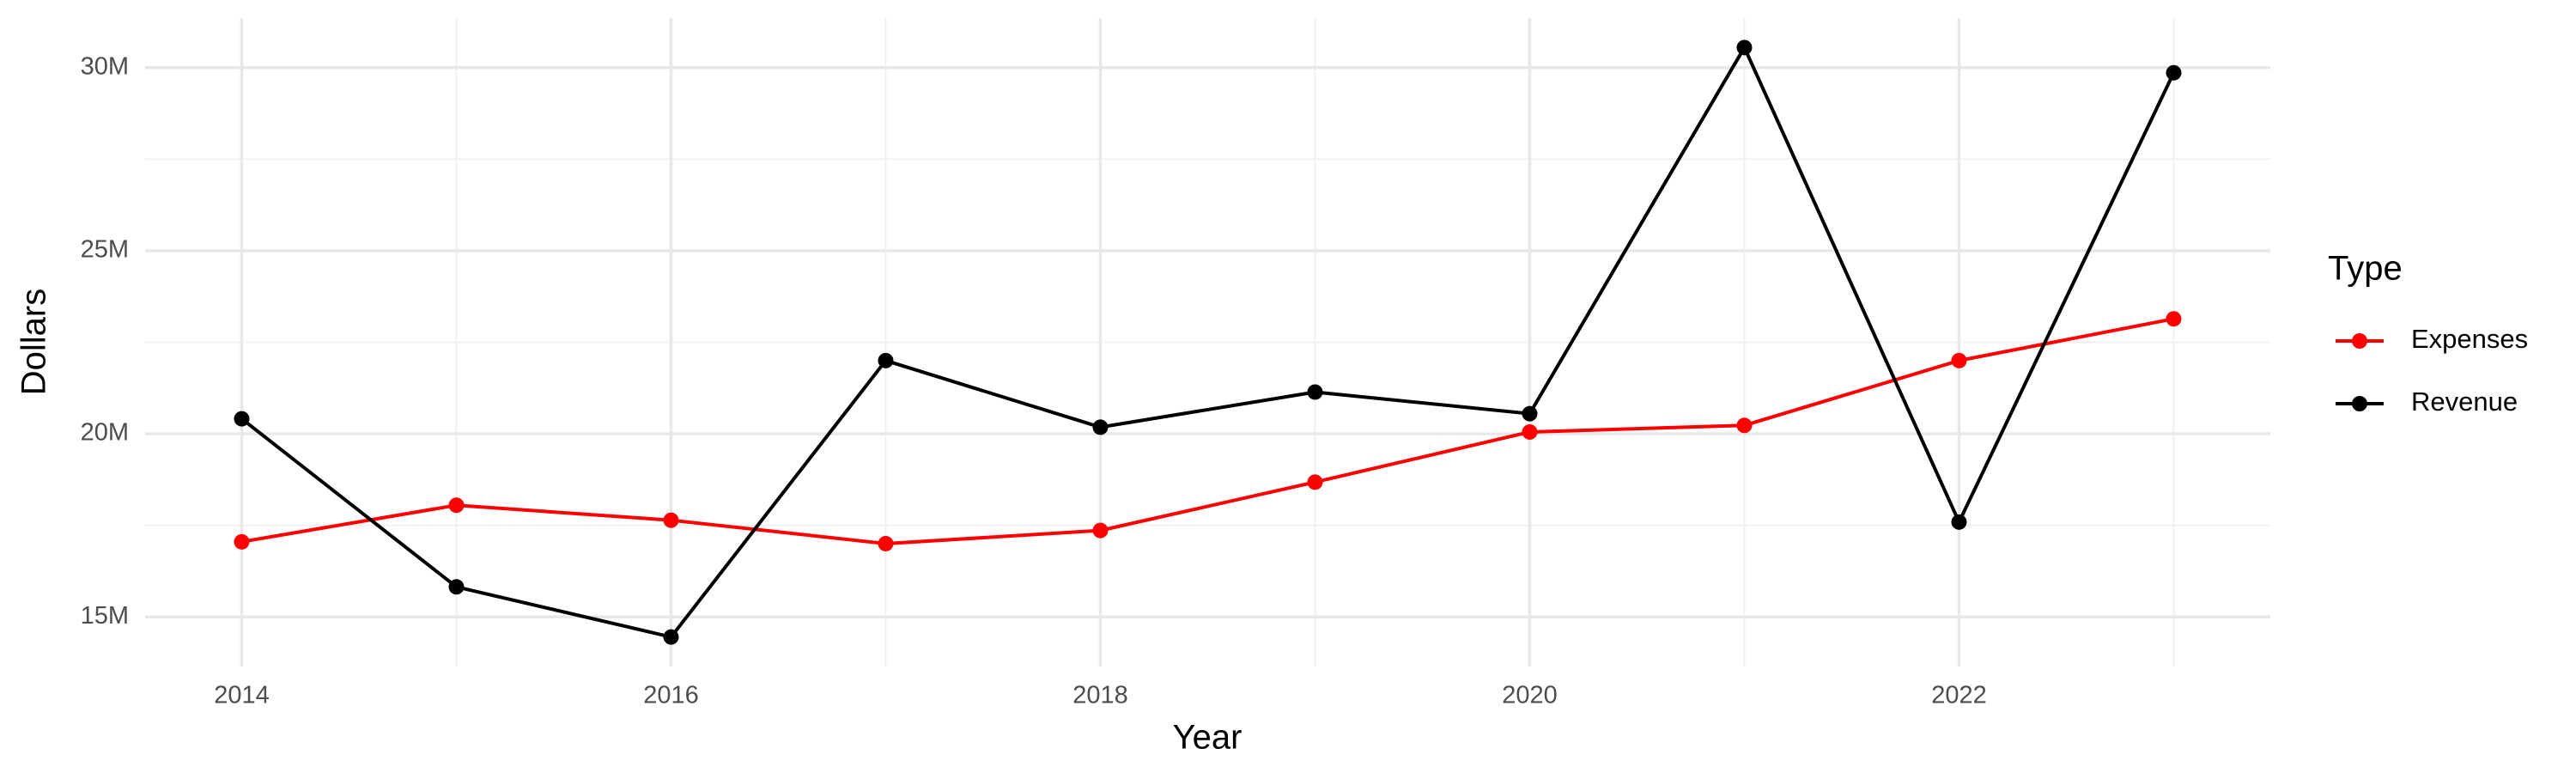 This screenshot has height=773, width=2576. Describe the element at coordinates (2365, 269) in the screenshot. I see `legend-title: Type` at that location.